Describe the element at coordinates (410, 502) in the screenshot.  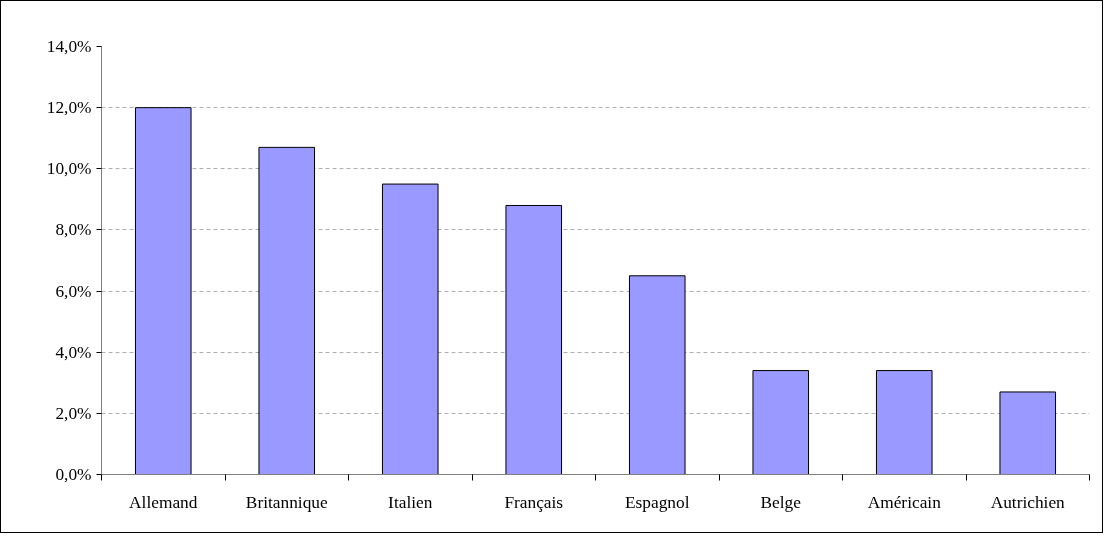
I see `x-tick-label: Italien` at that location.